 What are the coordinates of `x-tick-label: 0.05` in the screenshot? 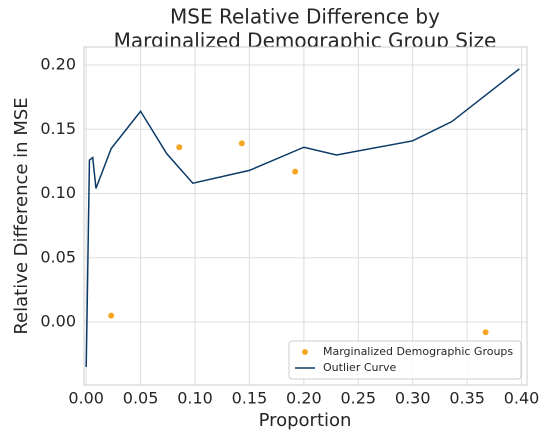 It's located at (141, 398).